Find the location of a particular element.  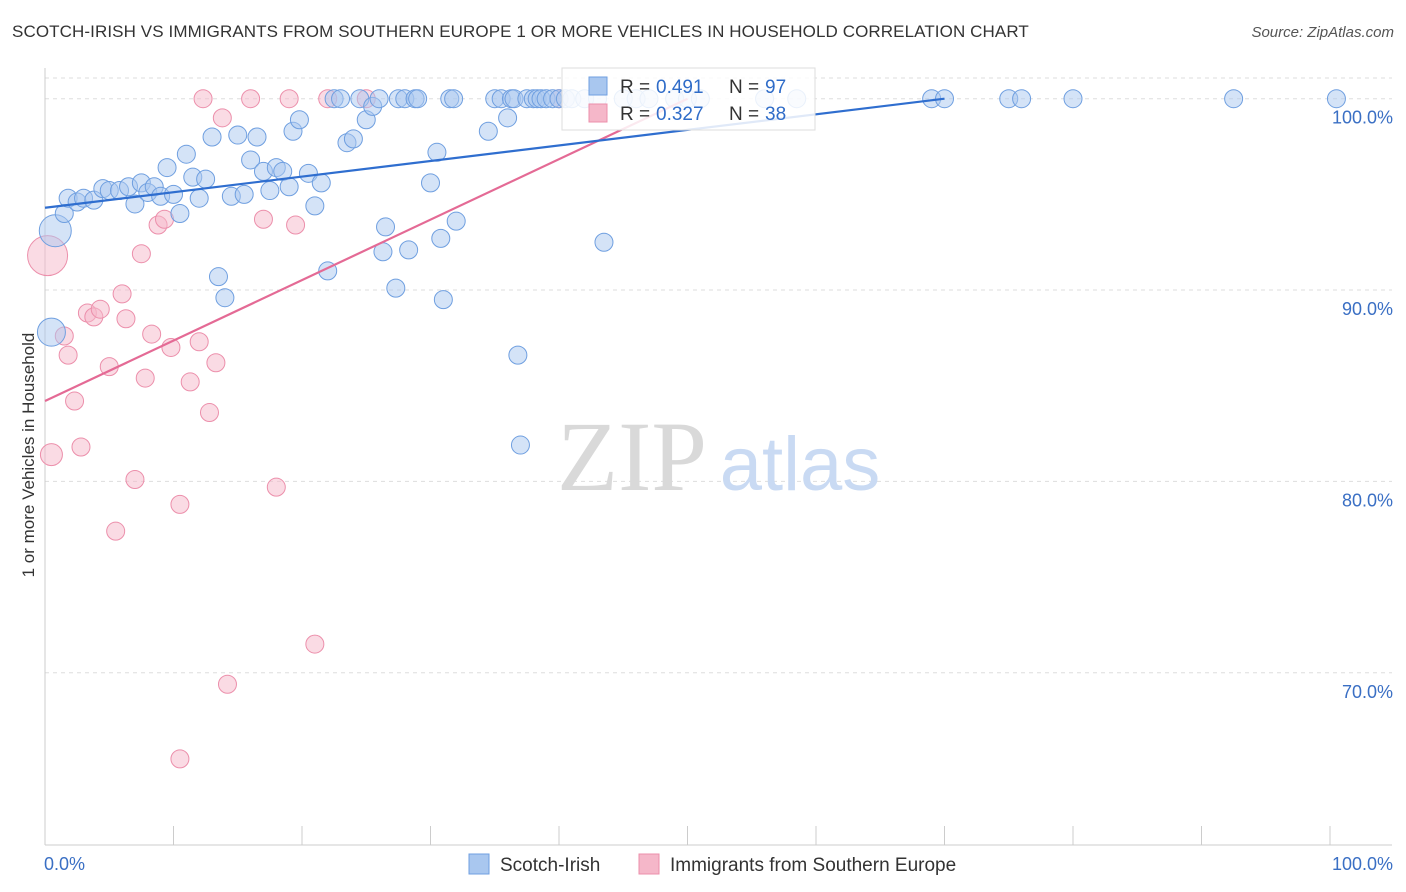

legend-r-value-2: 0.327 is located at coordinates (680, 114).